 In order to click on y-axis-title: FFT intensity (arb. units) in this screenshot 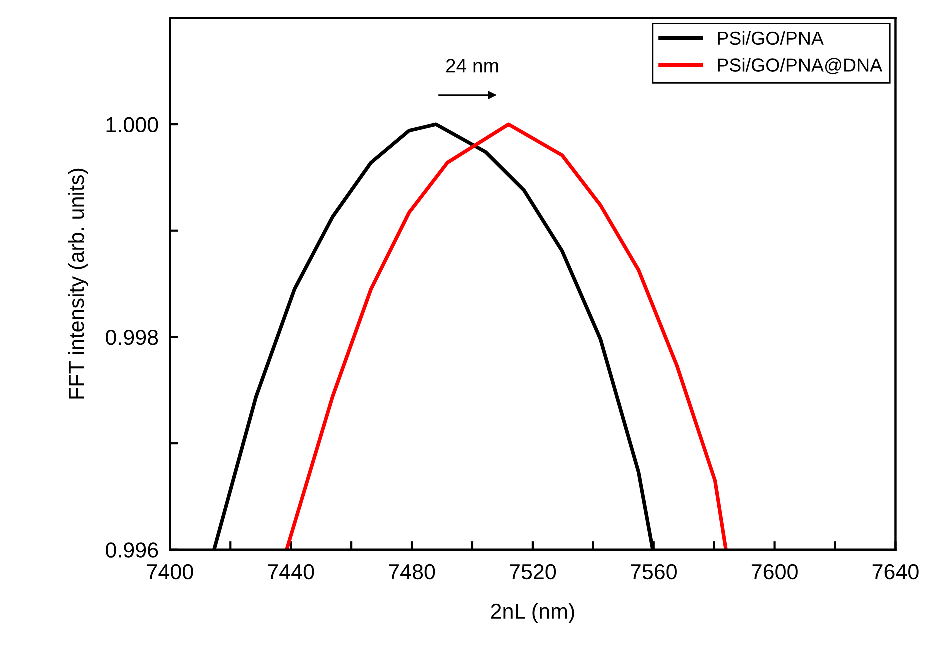, I will do `click(78, 283)`.